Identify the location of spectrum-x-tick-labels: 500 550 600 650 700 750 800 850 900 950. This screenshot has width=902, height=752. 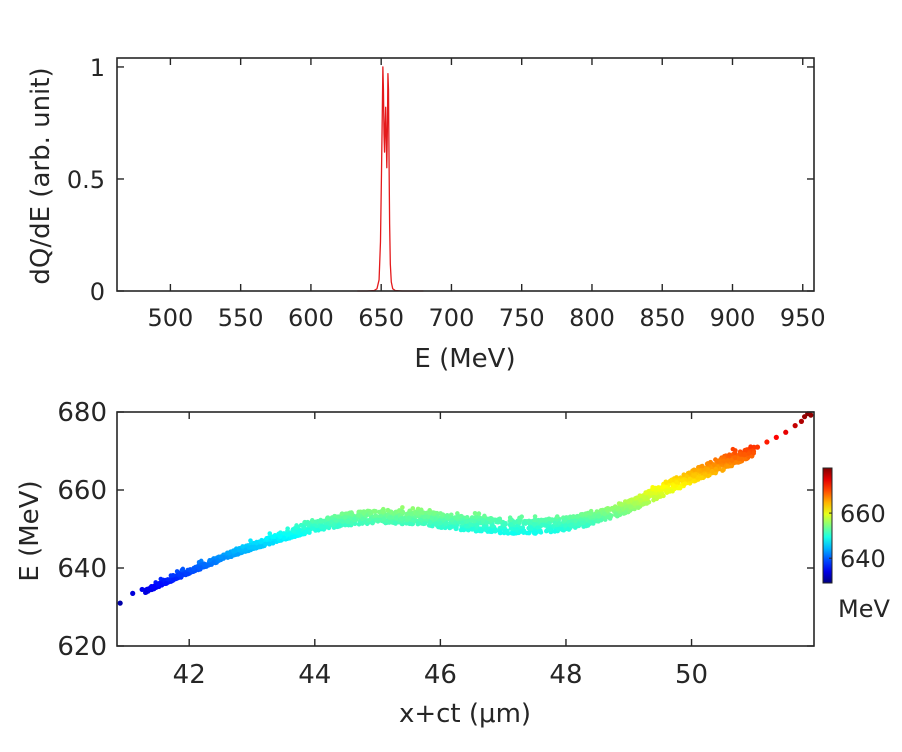
(486, 318).